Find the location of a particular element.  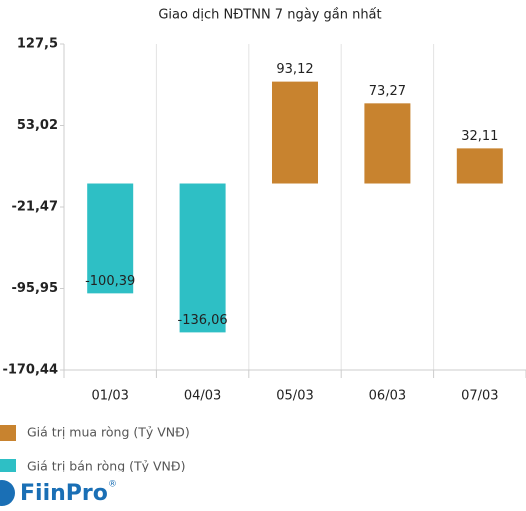

legend-label: Giá trị bán ròng (Tỷ VNĐ) is located at coordinates (106, 466).